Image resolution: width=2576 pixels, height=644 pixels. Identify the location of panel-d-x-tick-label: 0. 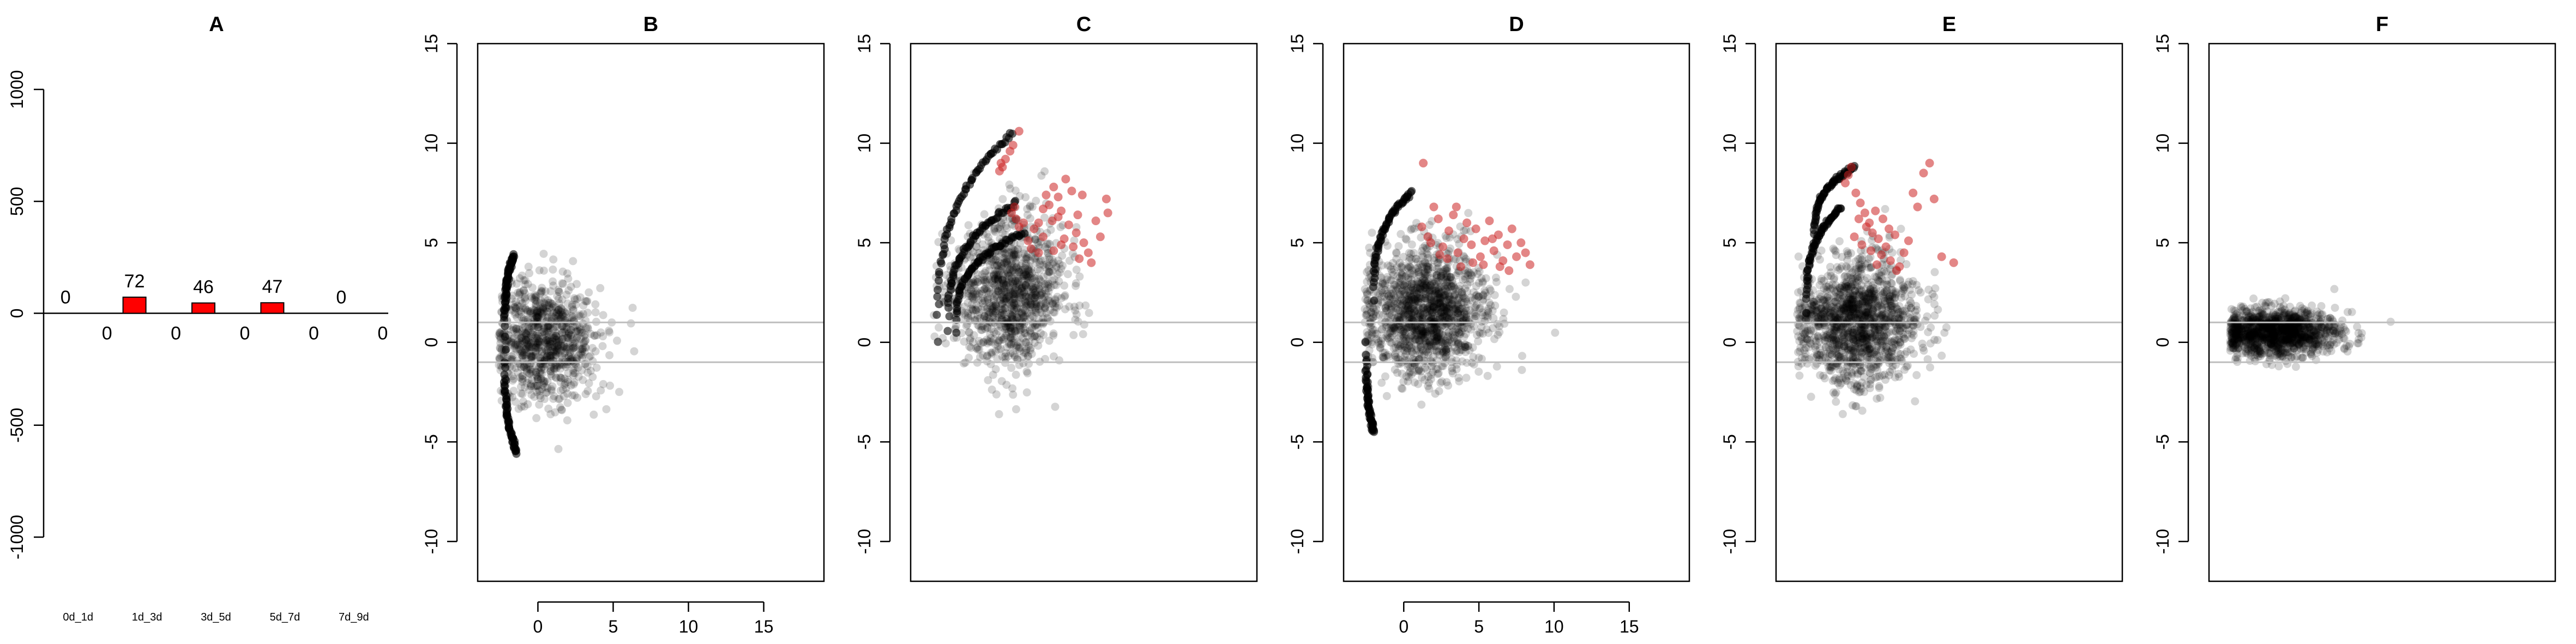
(1404, 626).